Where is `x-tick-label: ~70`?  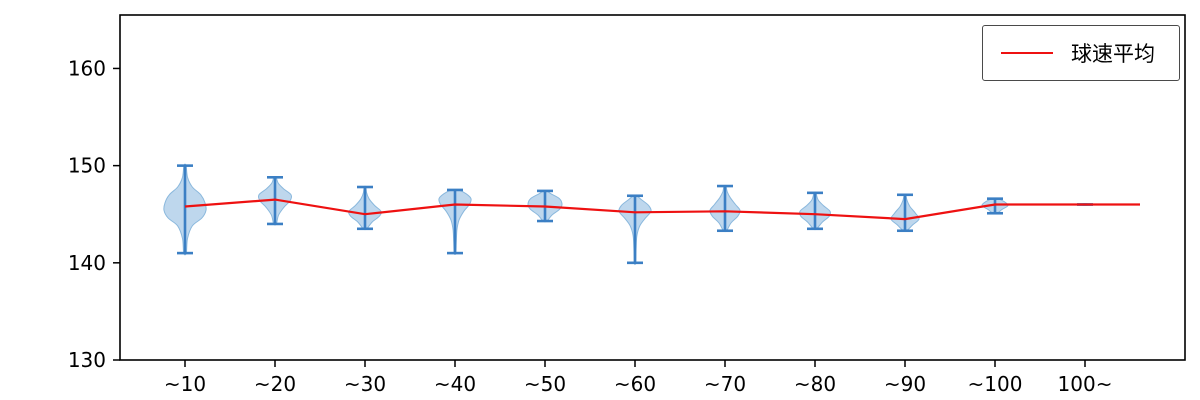 x-tick-label: ~70 is located at coordinates (725, 384).